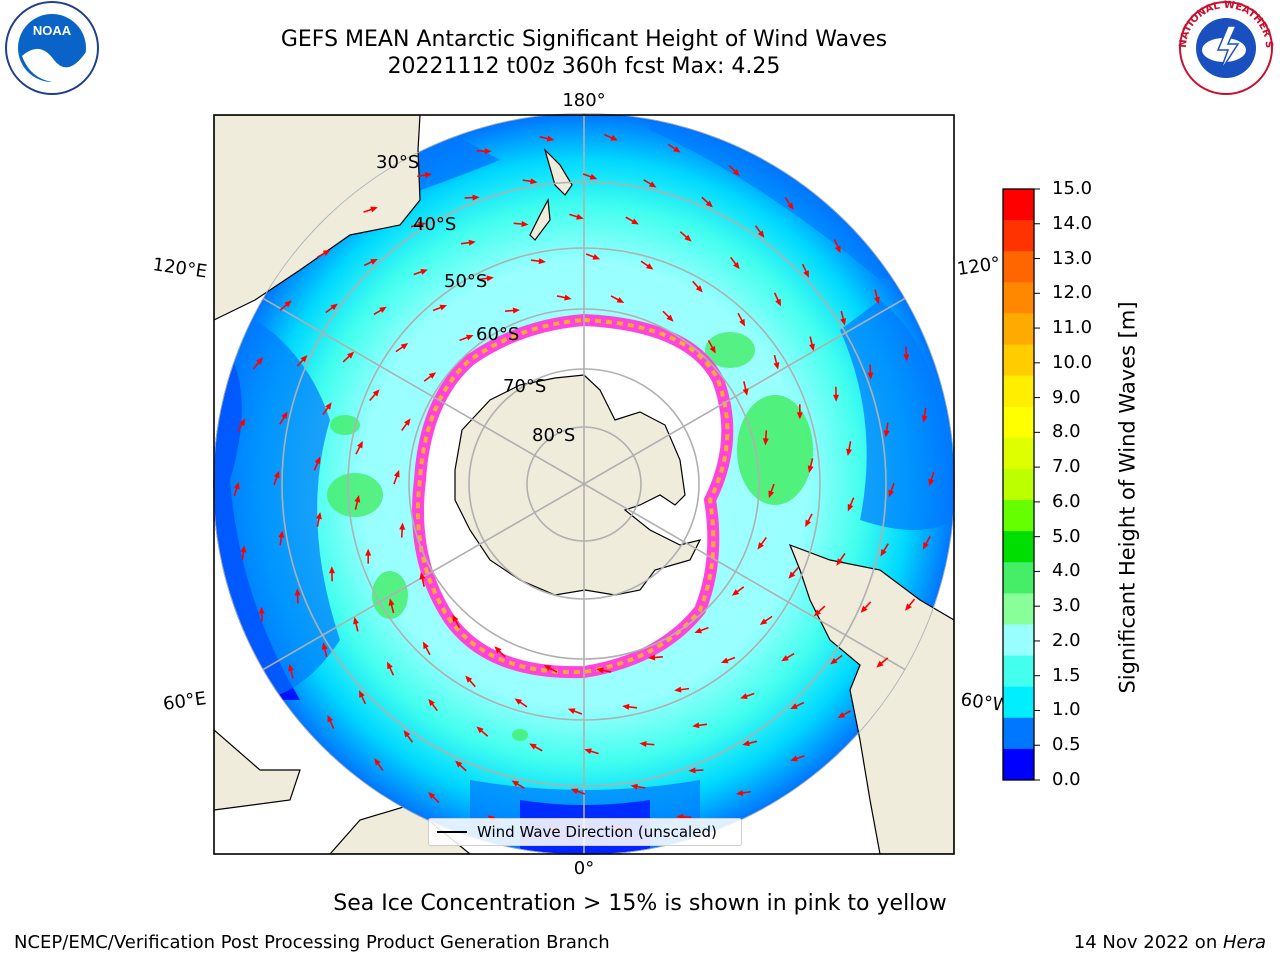 Image resolution: width=1280 pixels, height=960 pixels. I want to click on legend-line, so click(452, 832).